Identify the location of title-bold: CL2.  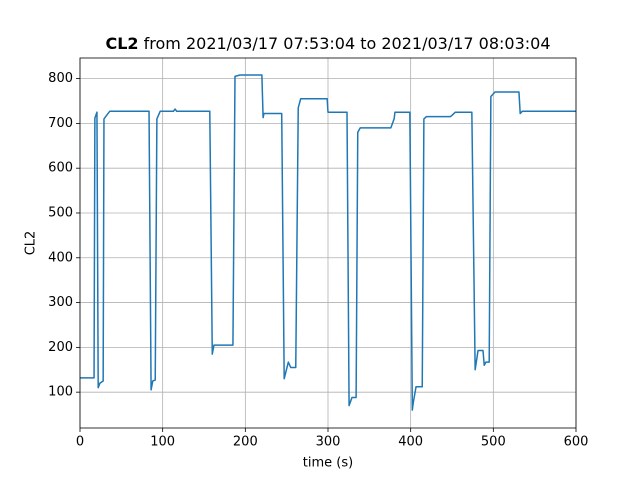
(121, 43).